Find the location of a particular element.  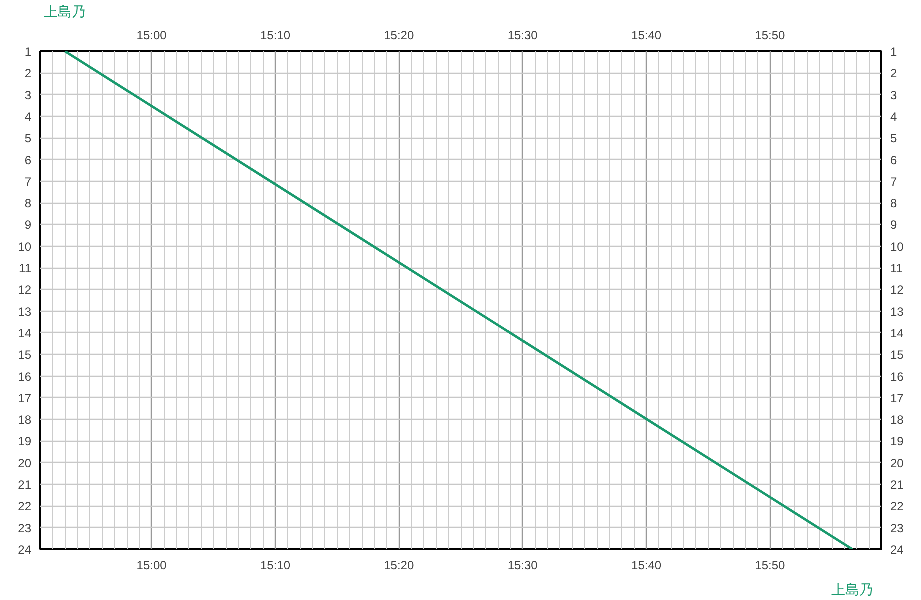

y-tick-label: 7 is located at coordinates (28, 181).